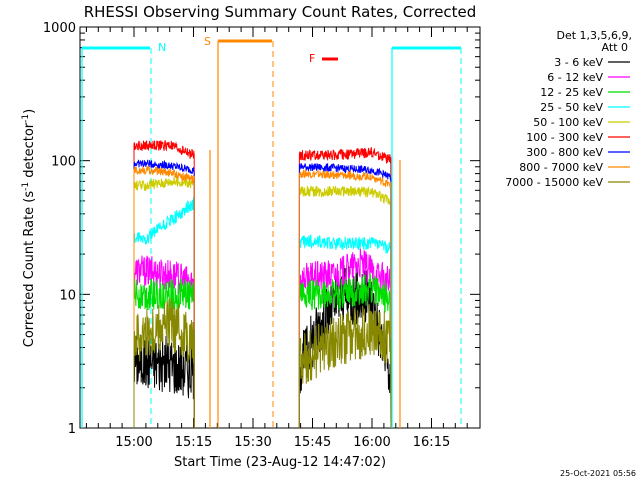 The height and width of the screenshot is (480, 640). What do you see at coordinates (133, 442) in the screenshot?
I see `x-tick-label: 15:00` at bounding box center [133, 442].